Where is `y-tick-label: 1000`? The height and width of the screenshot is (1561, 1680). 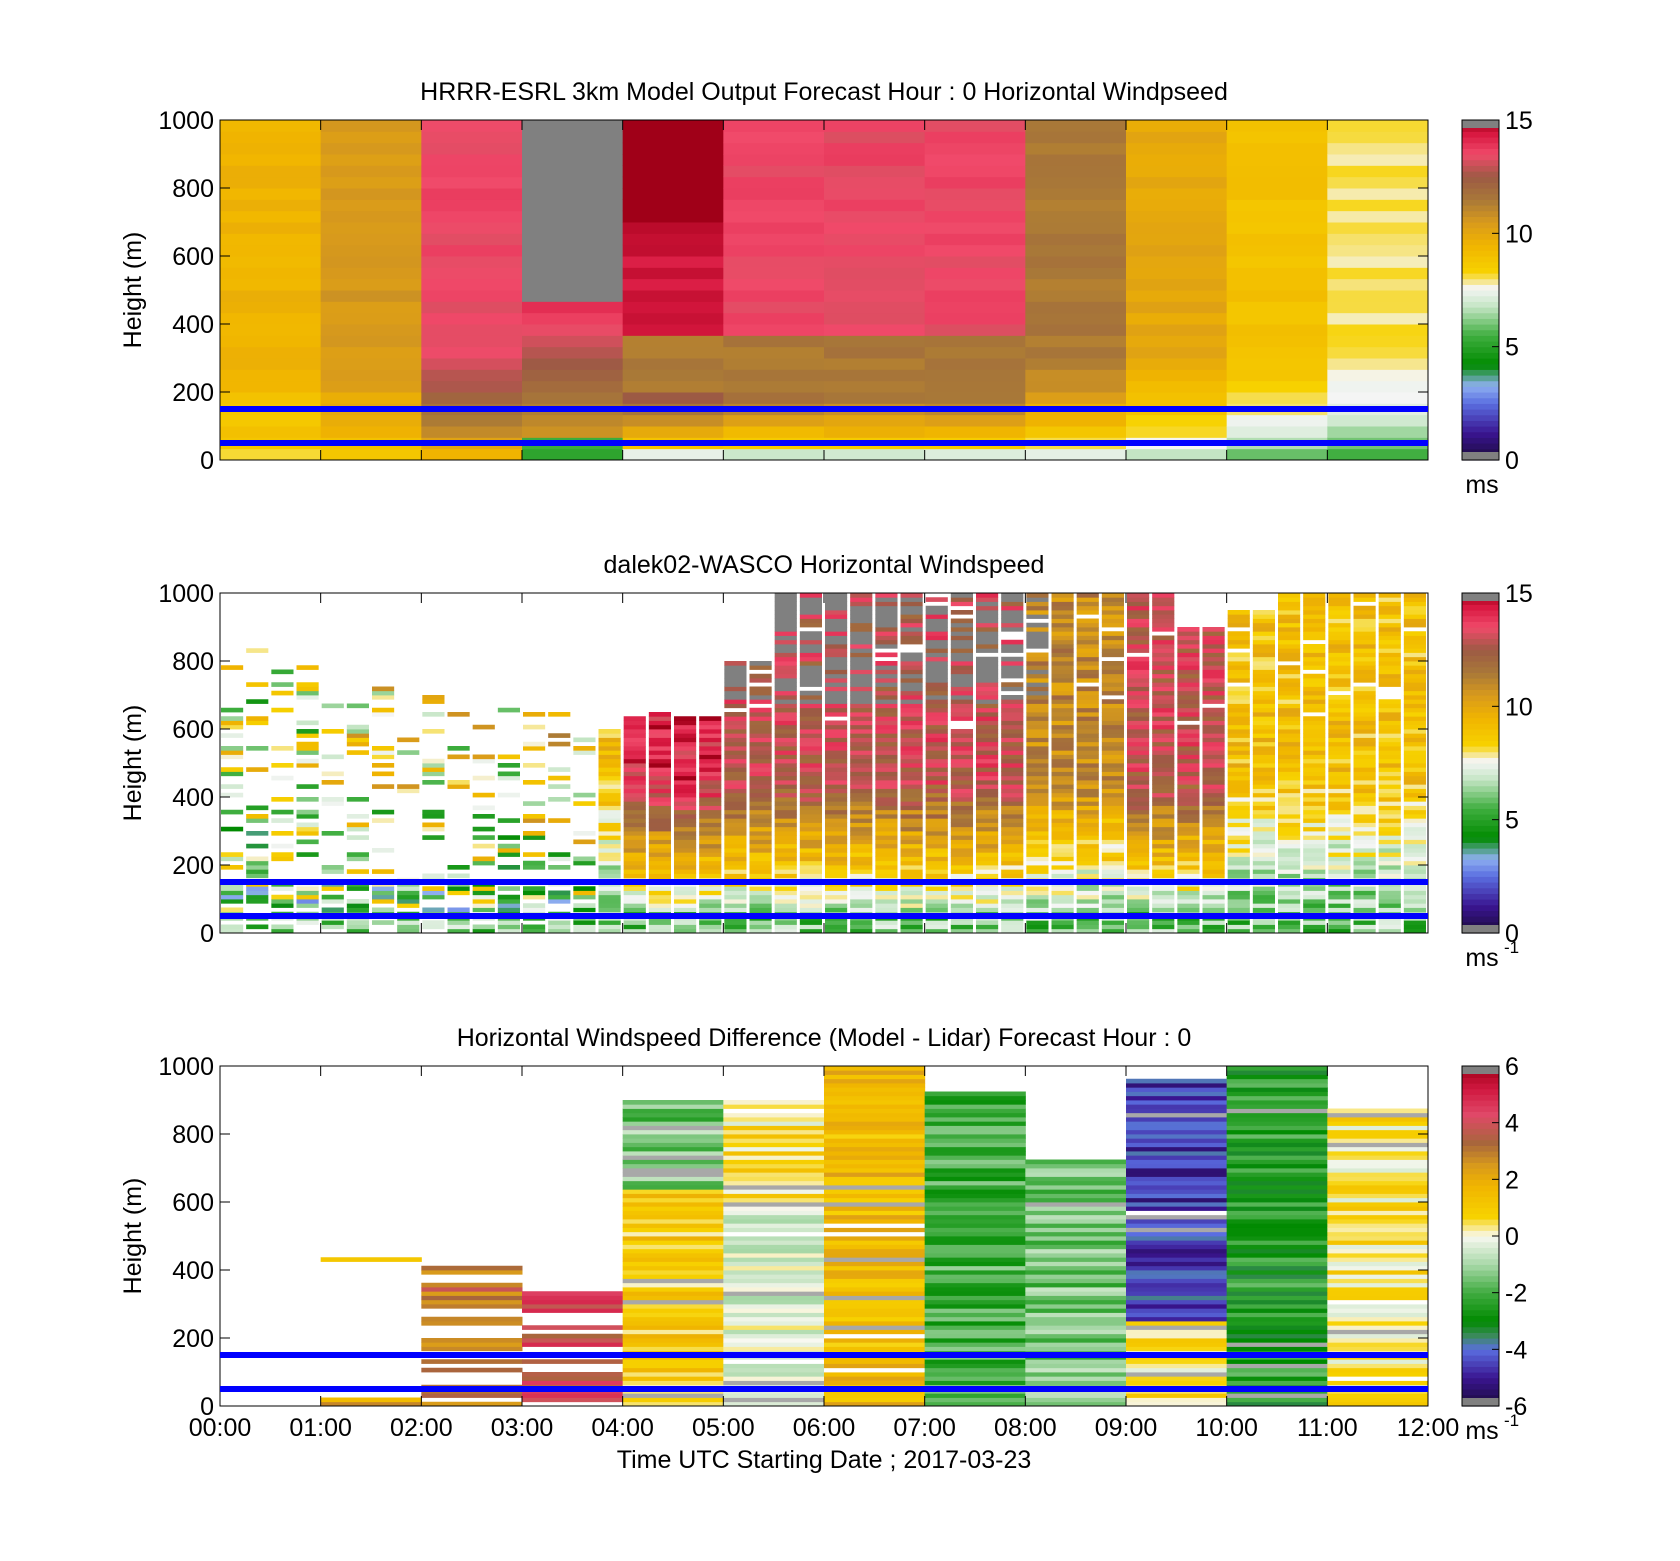
y-tick-label: 1000 is located at coordinates (186, 121).